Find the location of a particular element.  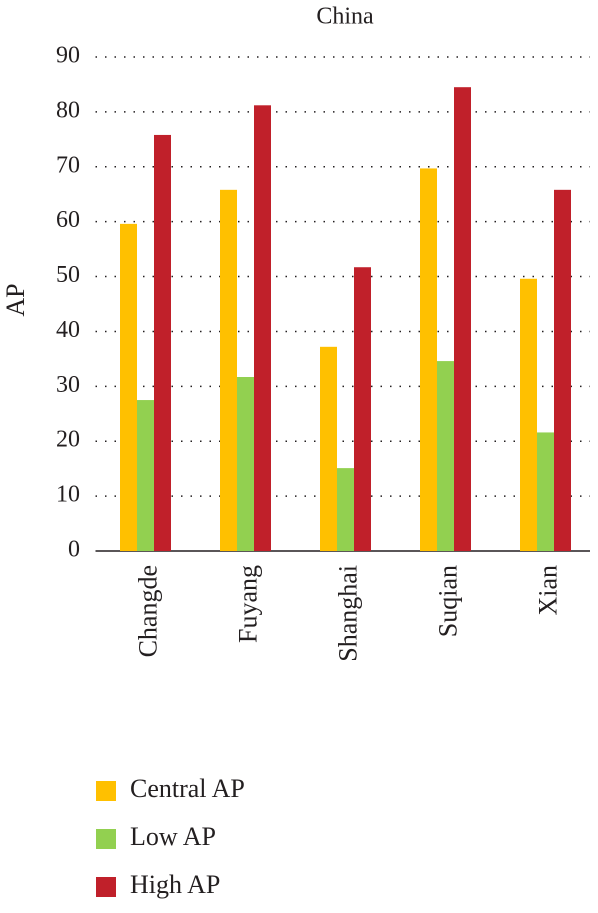

x-tick-label: Suqian is located at coordinates (447, 601).